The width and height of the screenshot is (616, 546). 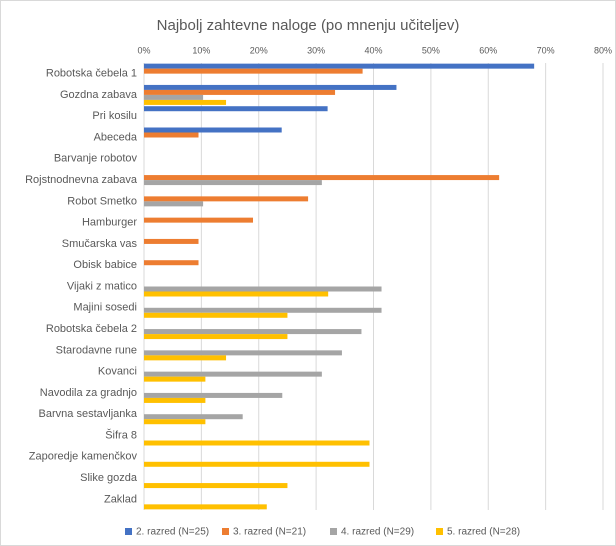 What do you see at coordinates (120, 499) in the screenshot?
I see `category-label: Zaklad` at bounding box center [120, 499].